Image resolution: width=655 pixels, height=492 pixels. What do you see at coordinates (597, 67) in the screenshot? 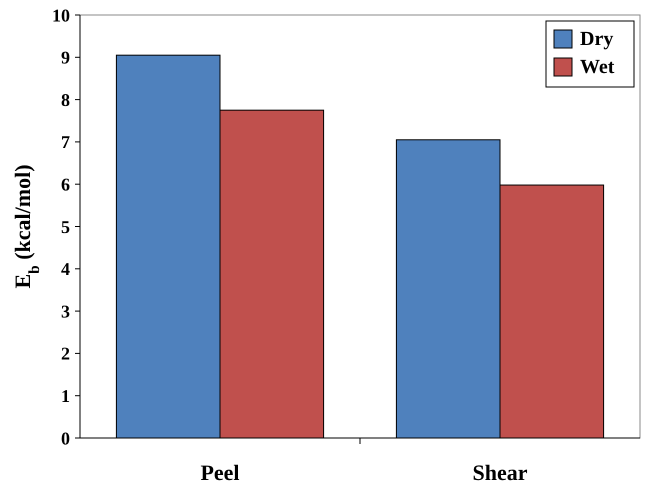
I see `legend-label: Wet` at bounding box center [597, 67].